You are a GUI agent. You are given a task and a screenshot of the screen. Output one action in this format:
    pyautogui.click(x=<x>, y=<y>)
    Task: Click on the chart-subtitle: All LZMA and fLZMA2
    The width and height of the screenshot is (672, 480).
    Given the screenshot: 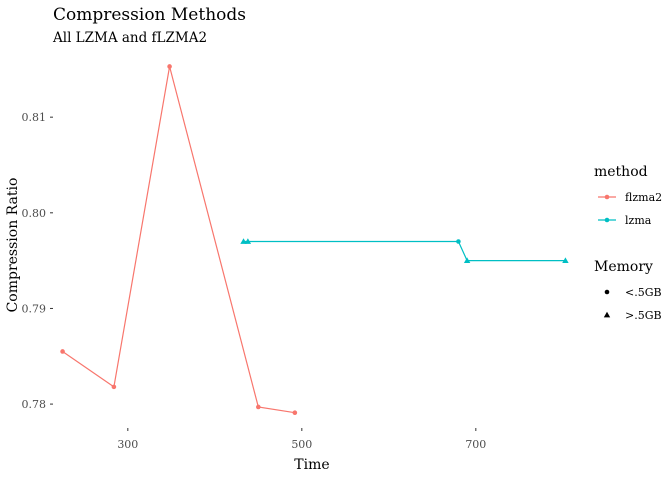 What is the action you would take?
    pyautogui.click(x=129, y=38)
    